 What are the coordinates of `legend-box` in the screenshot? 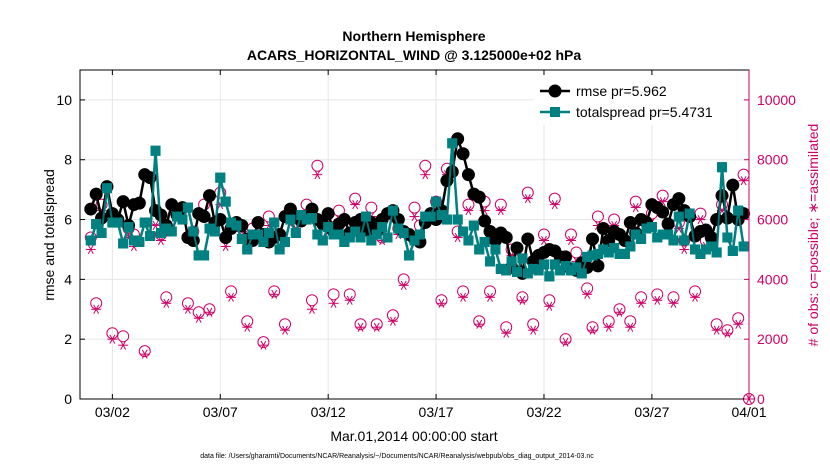 It's located at (638, 100).